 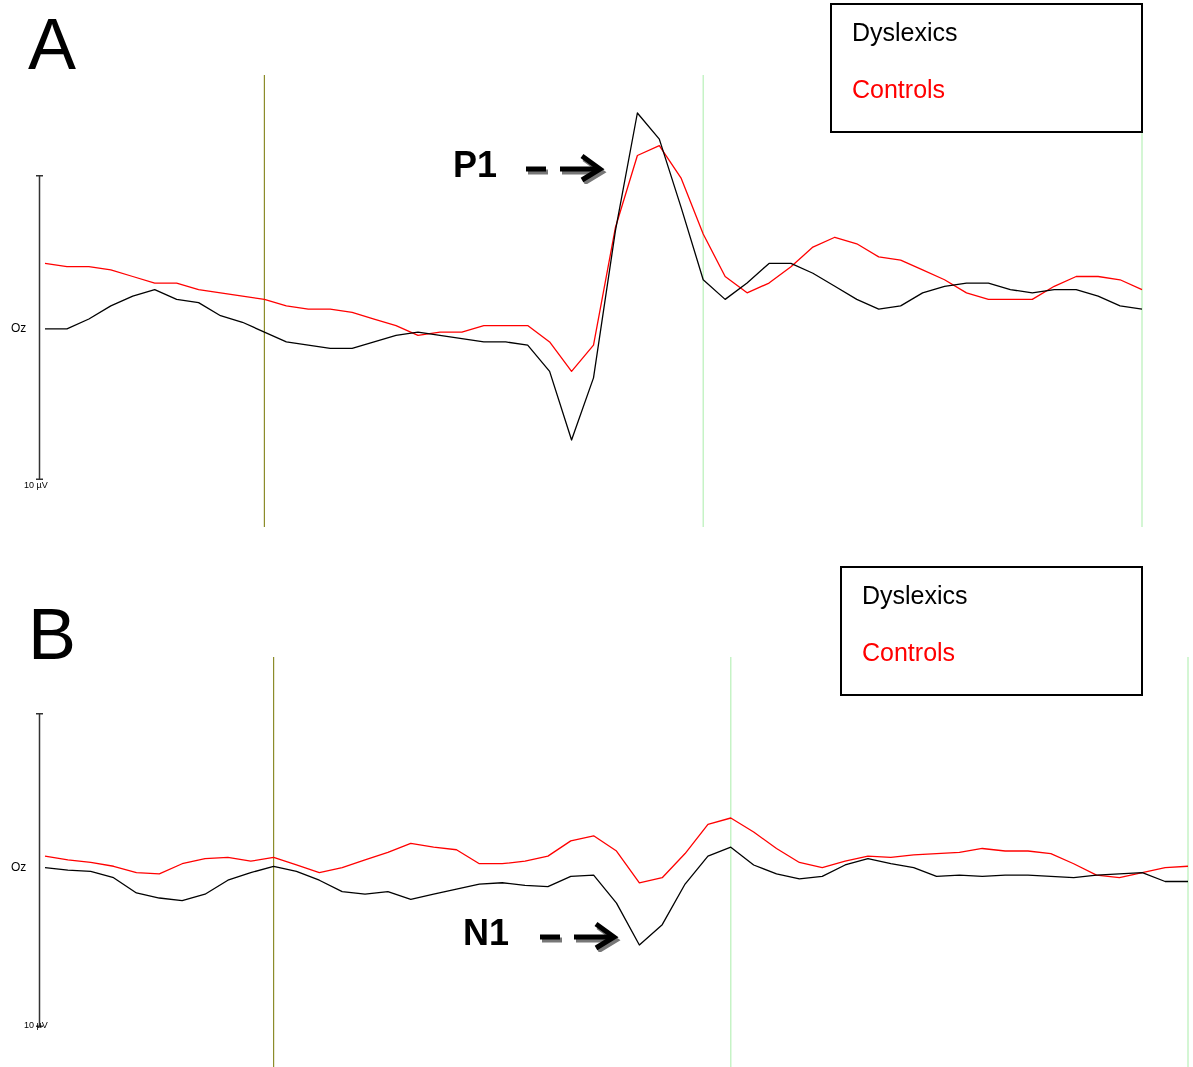 I want to click on chart-title: B, so click(x=52, y=634).